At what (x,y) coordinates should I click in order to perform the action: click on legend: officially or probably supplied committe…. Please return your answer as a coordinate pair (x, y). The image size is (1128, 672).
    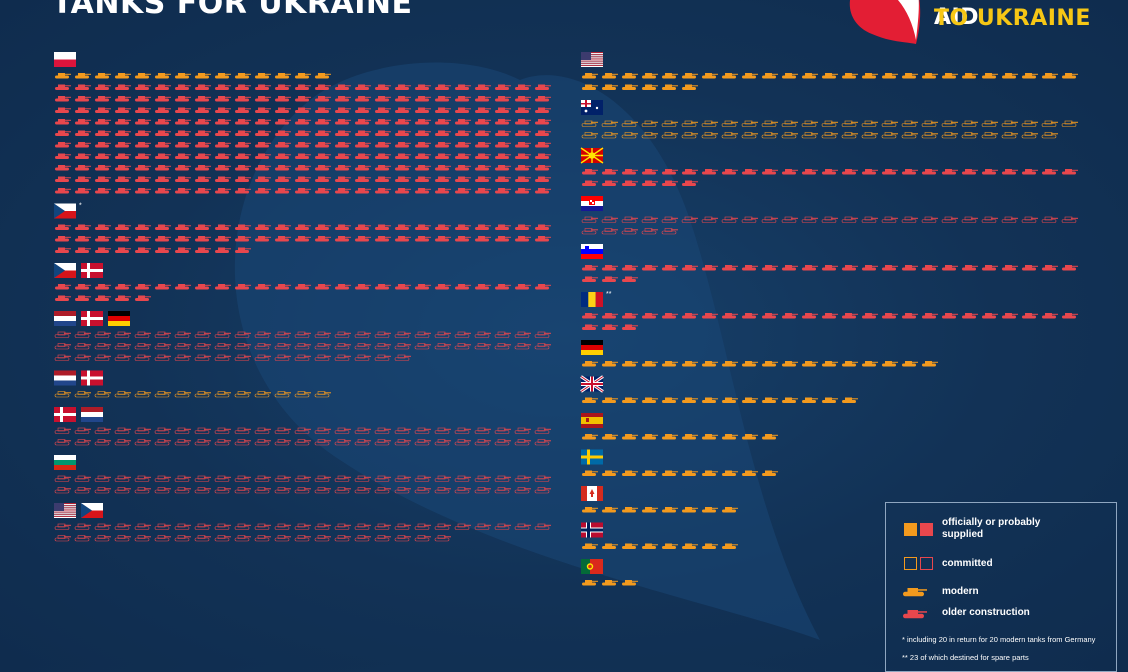
    Looking at the image, I should click on (1001, 587).